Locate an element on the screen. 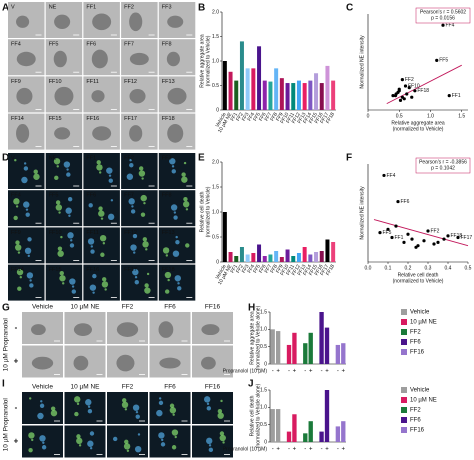  tile-label: FF5 is located at coordinates (54, 196).